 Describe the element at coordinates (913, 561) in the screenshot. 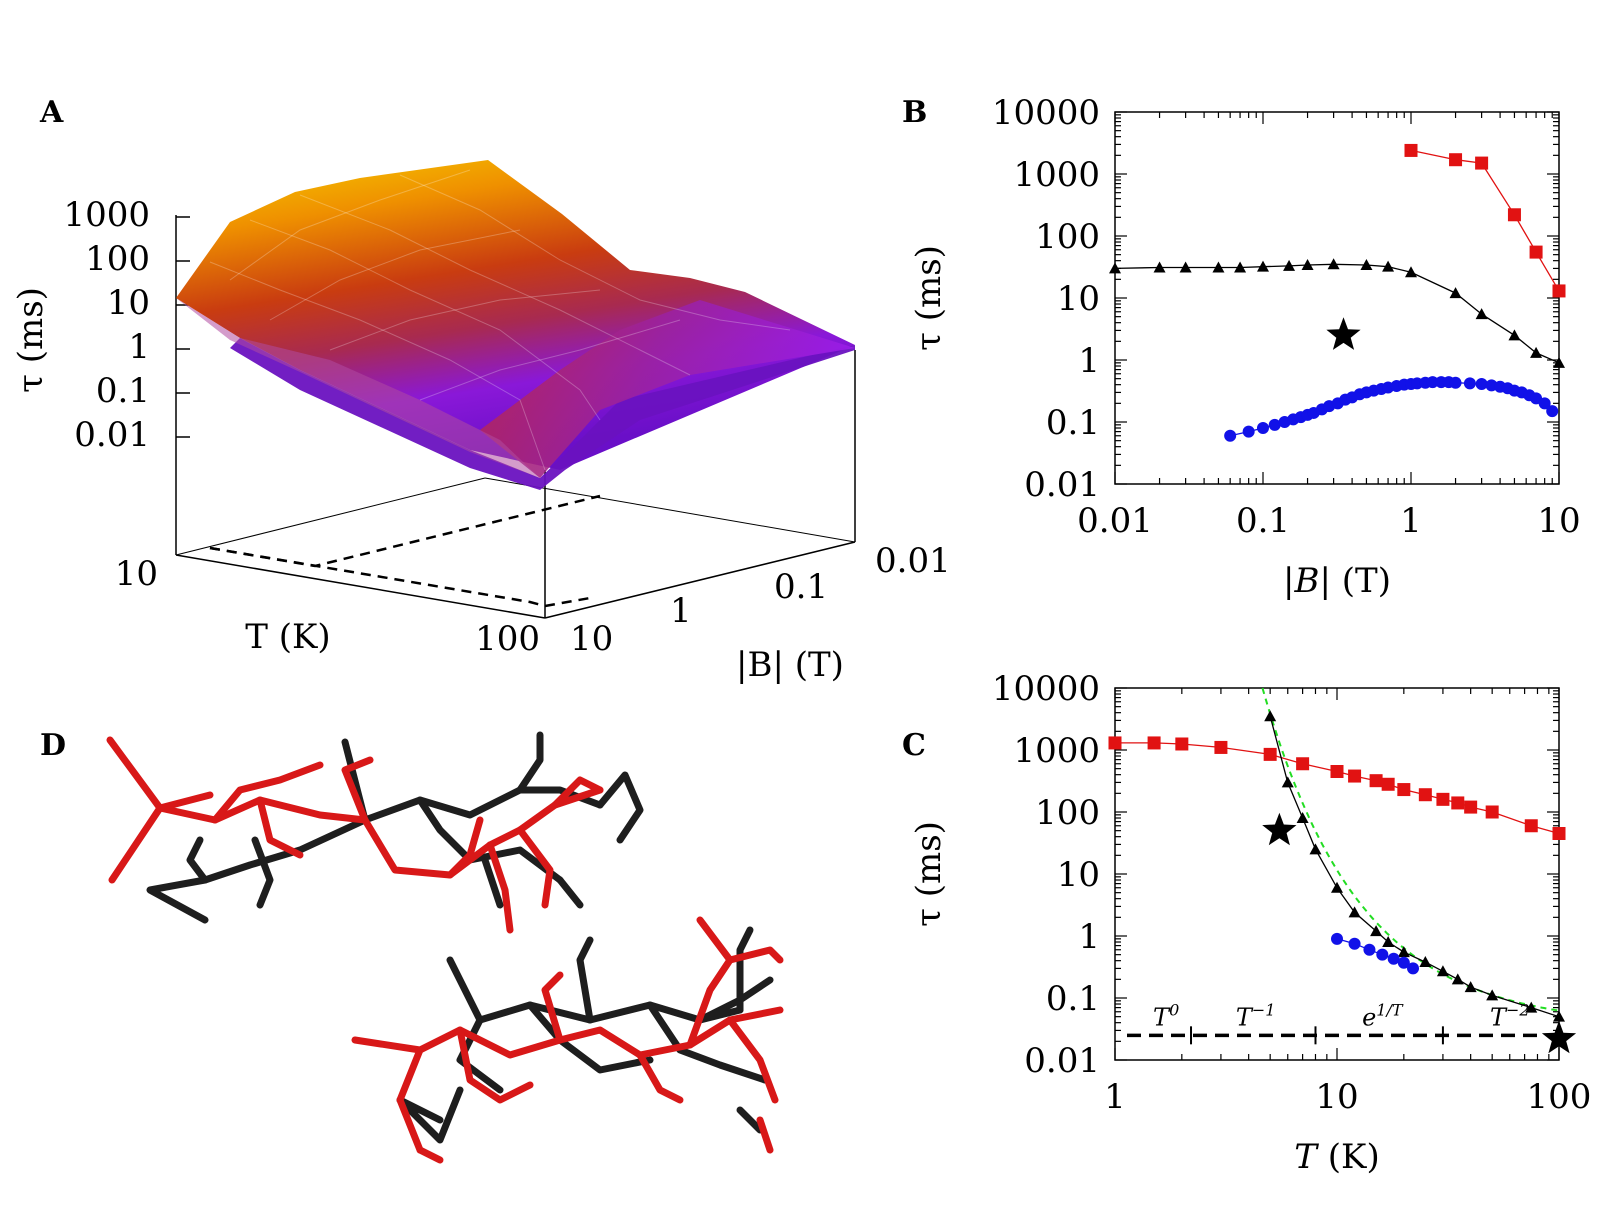

I see `a-y-tick-label: 0.01` at that location.